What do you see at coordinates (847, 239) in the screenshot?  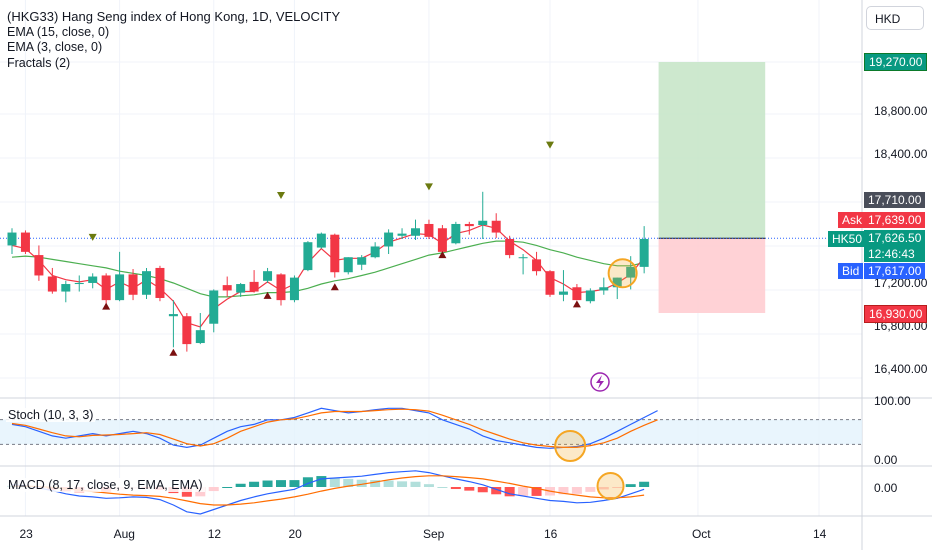 I see `symbol-label: HK50` at bounding box center [847, 239].